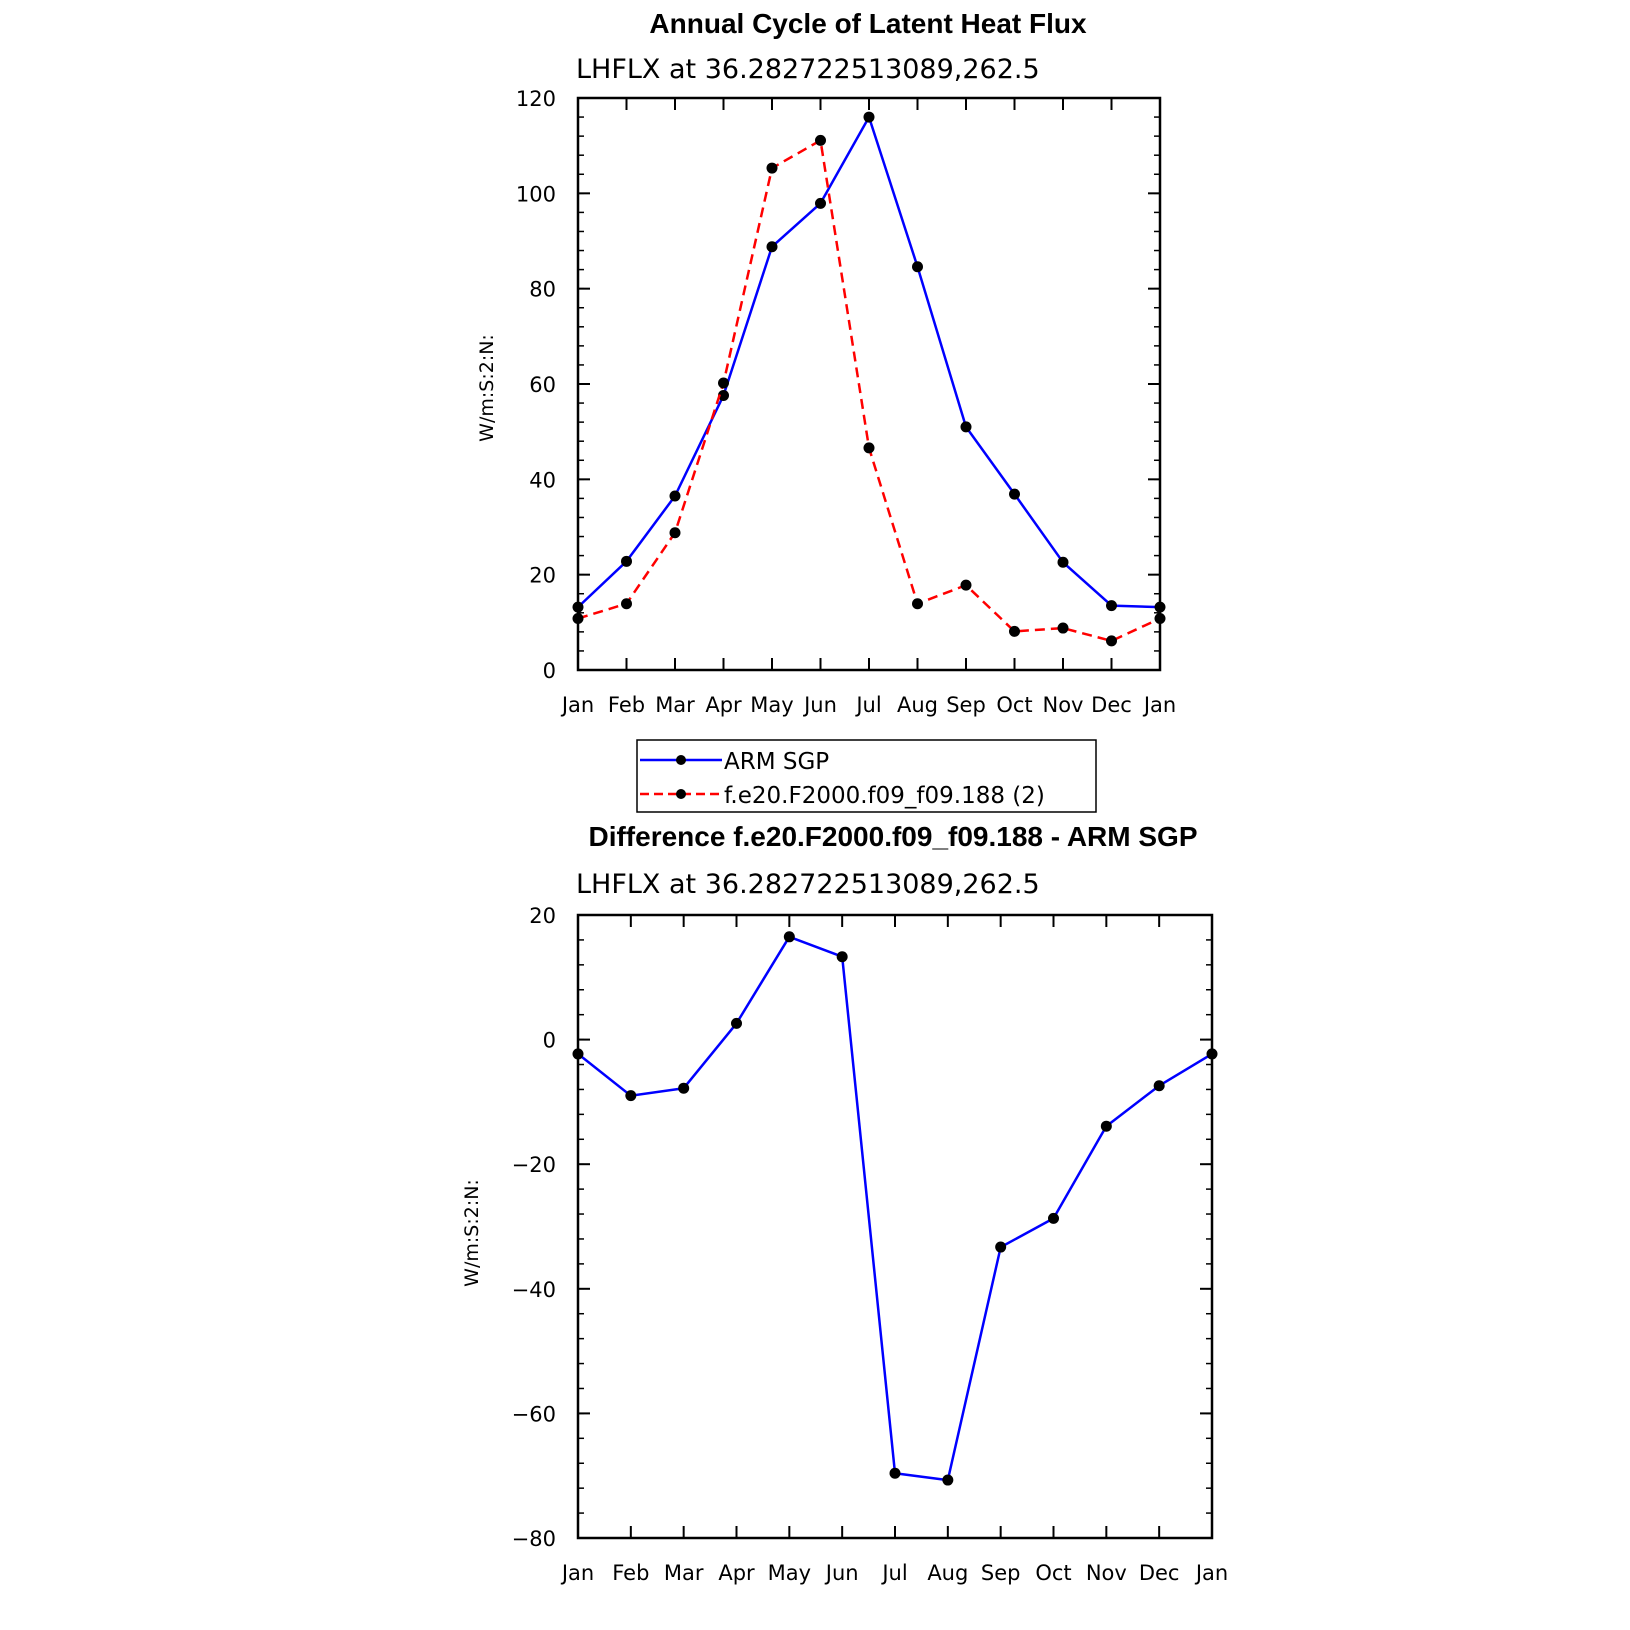  Describe the element at coordinates (534, 1414) in the screenshot. I see `y-tick-label: −60` at that location.